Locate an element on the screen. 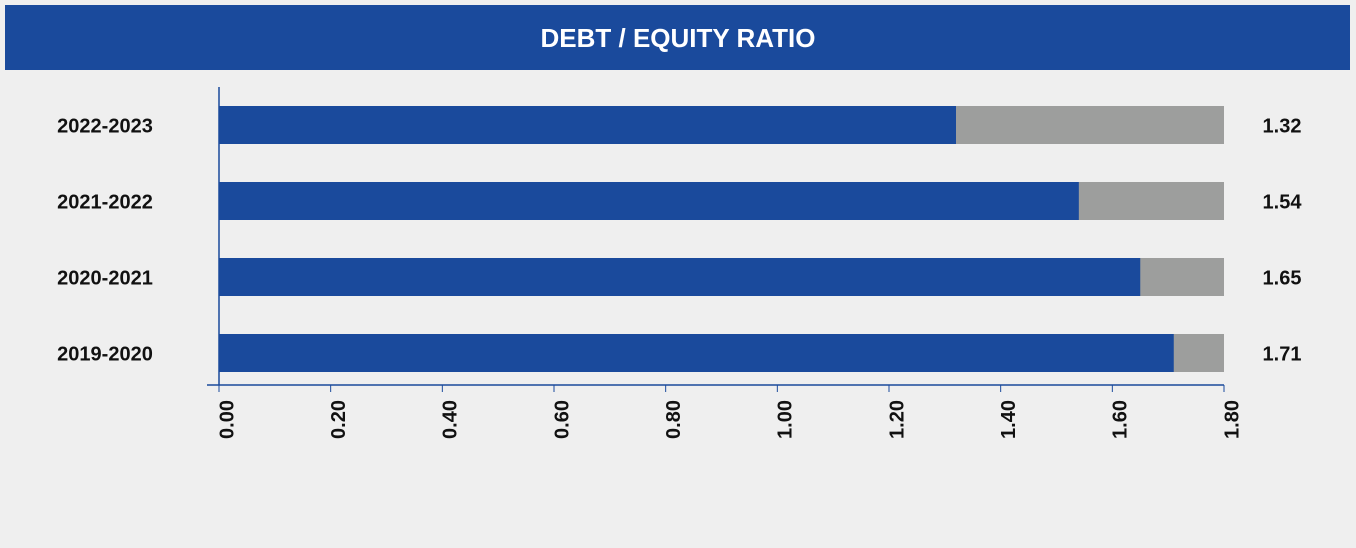 This screenshot has width=1356, height=548. value-label: 1.32 is located at coordinates (1282, 126).